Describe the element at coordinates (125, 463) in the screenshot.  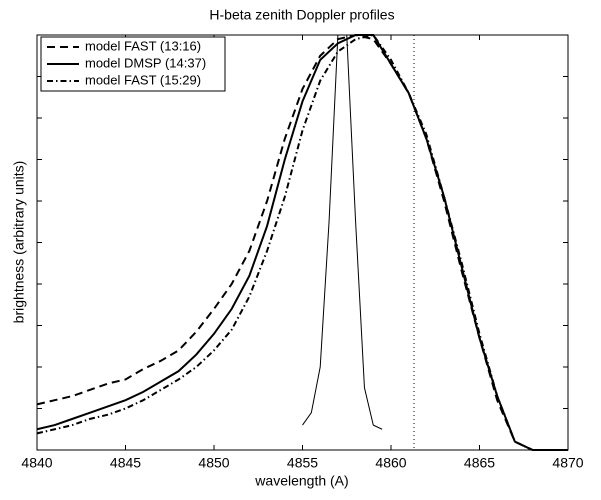
I see `x-tick-label: 4845` at that location.